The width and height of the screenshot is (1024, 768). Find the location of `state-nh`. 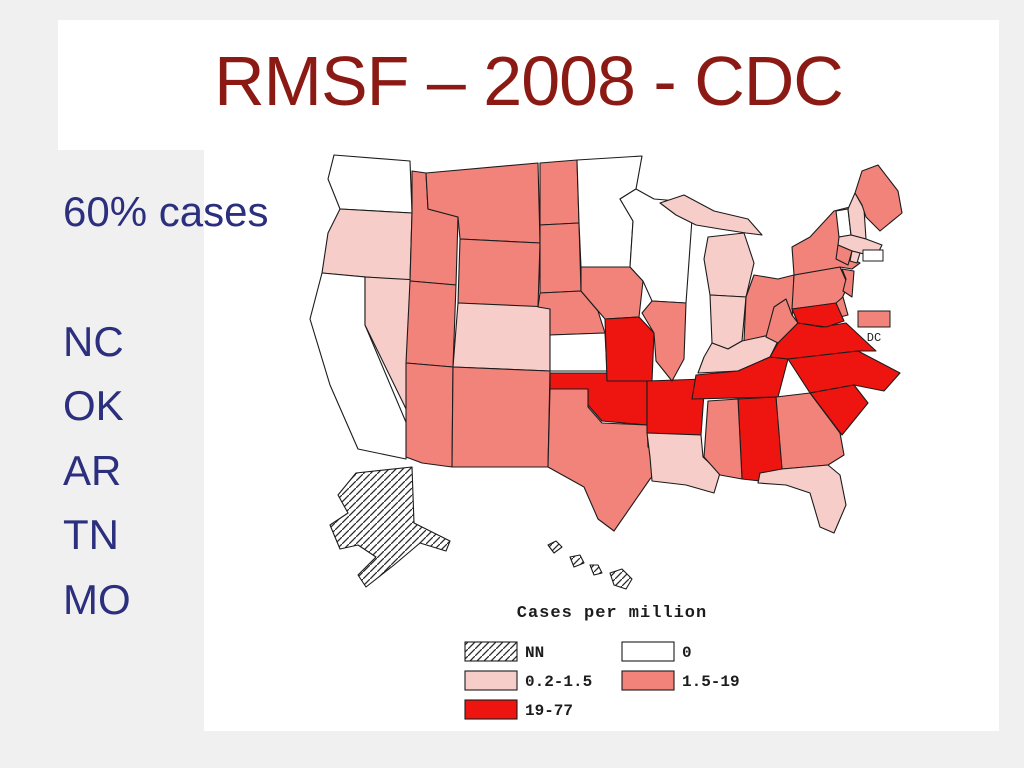

state-nh is located at coordinates (857, 216).